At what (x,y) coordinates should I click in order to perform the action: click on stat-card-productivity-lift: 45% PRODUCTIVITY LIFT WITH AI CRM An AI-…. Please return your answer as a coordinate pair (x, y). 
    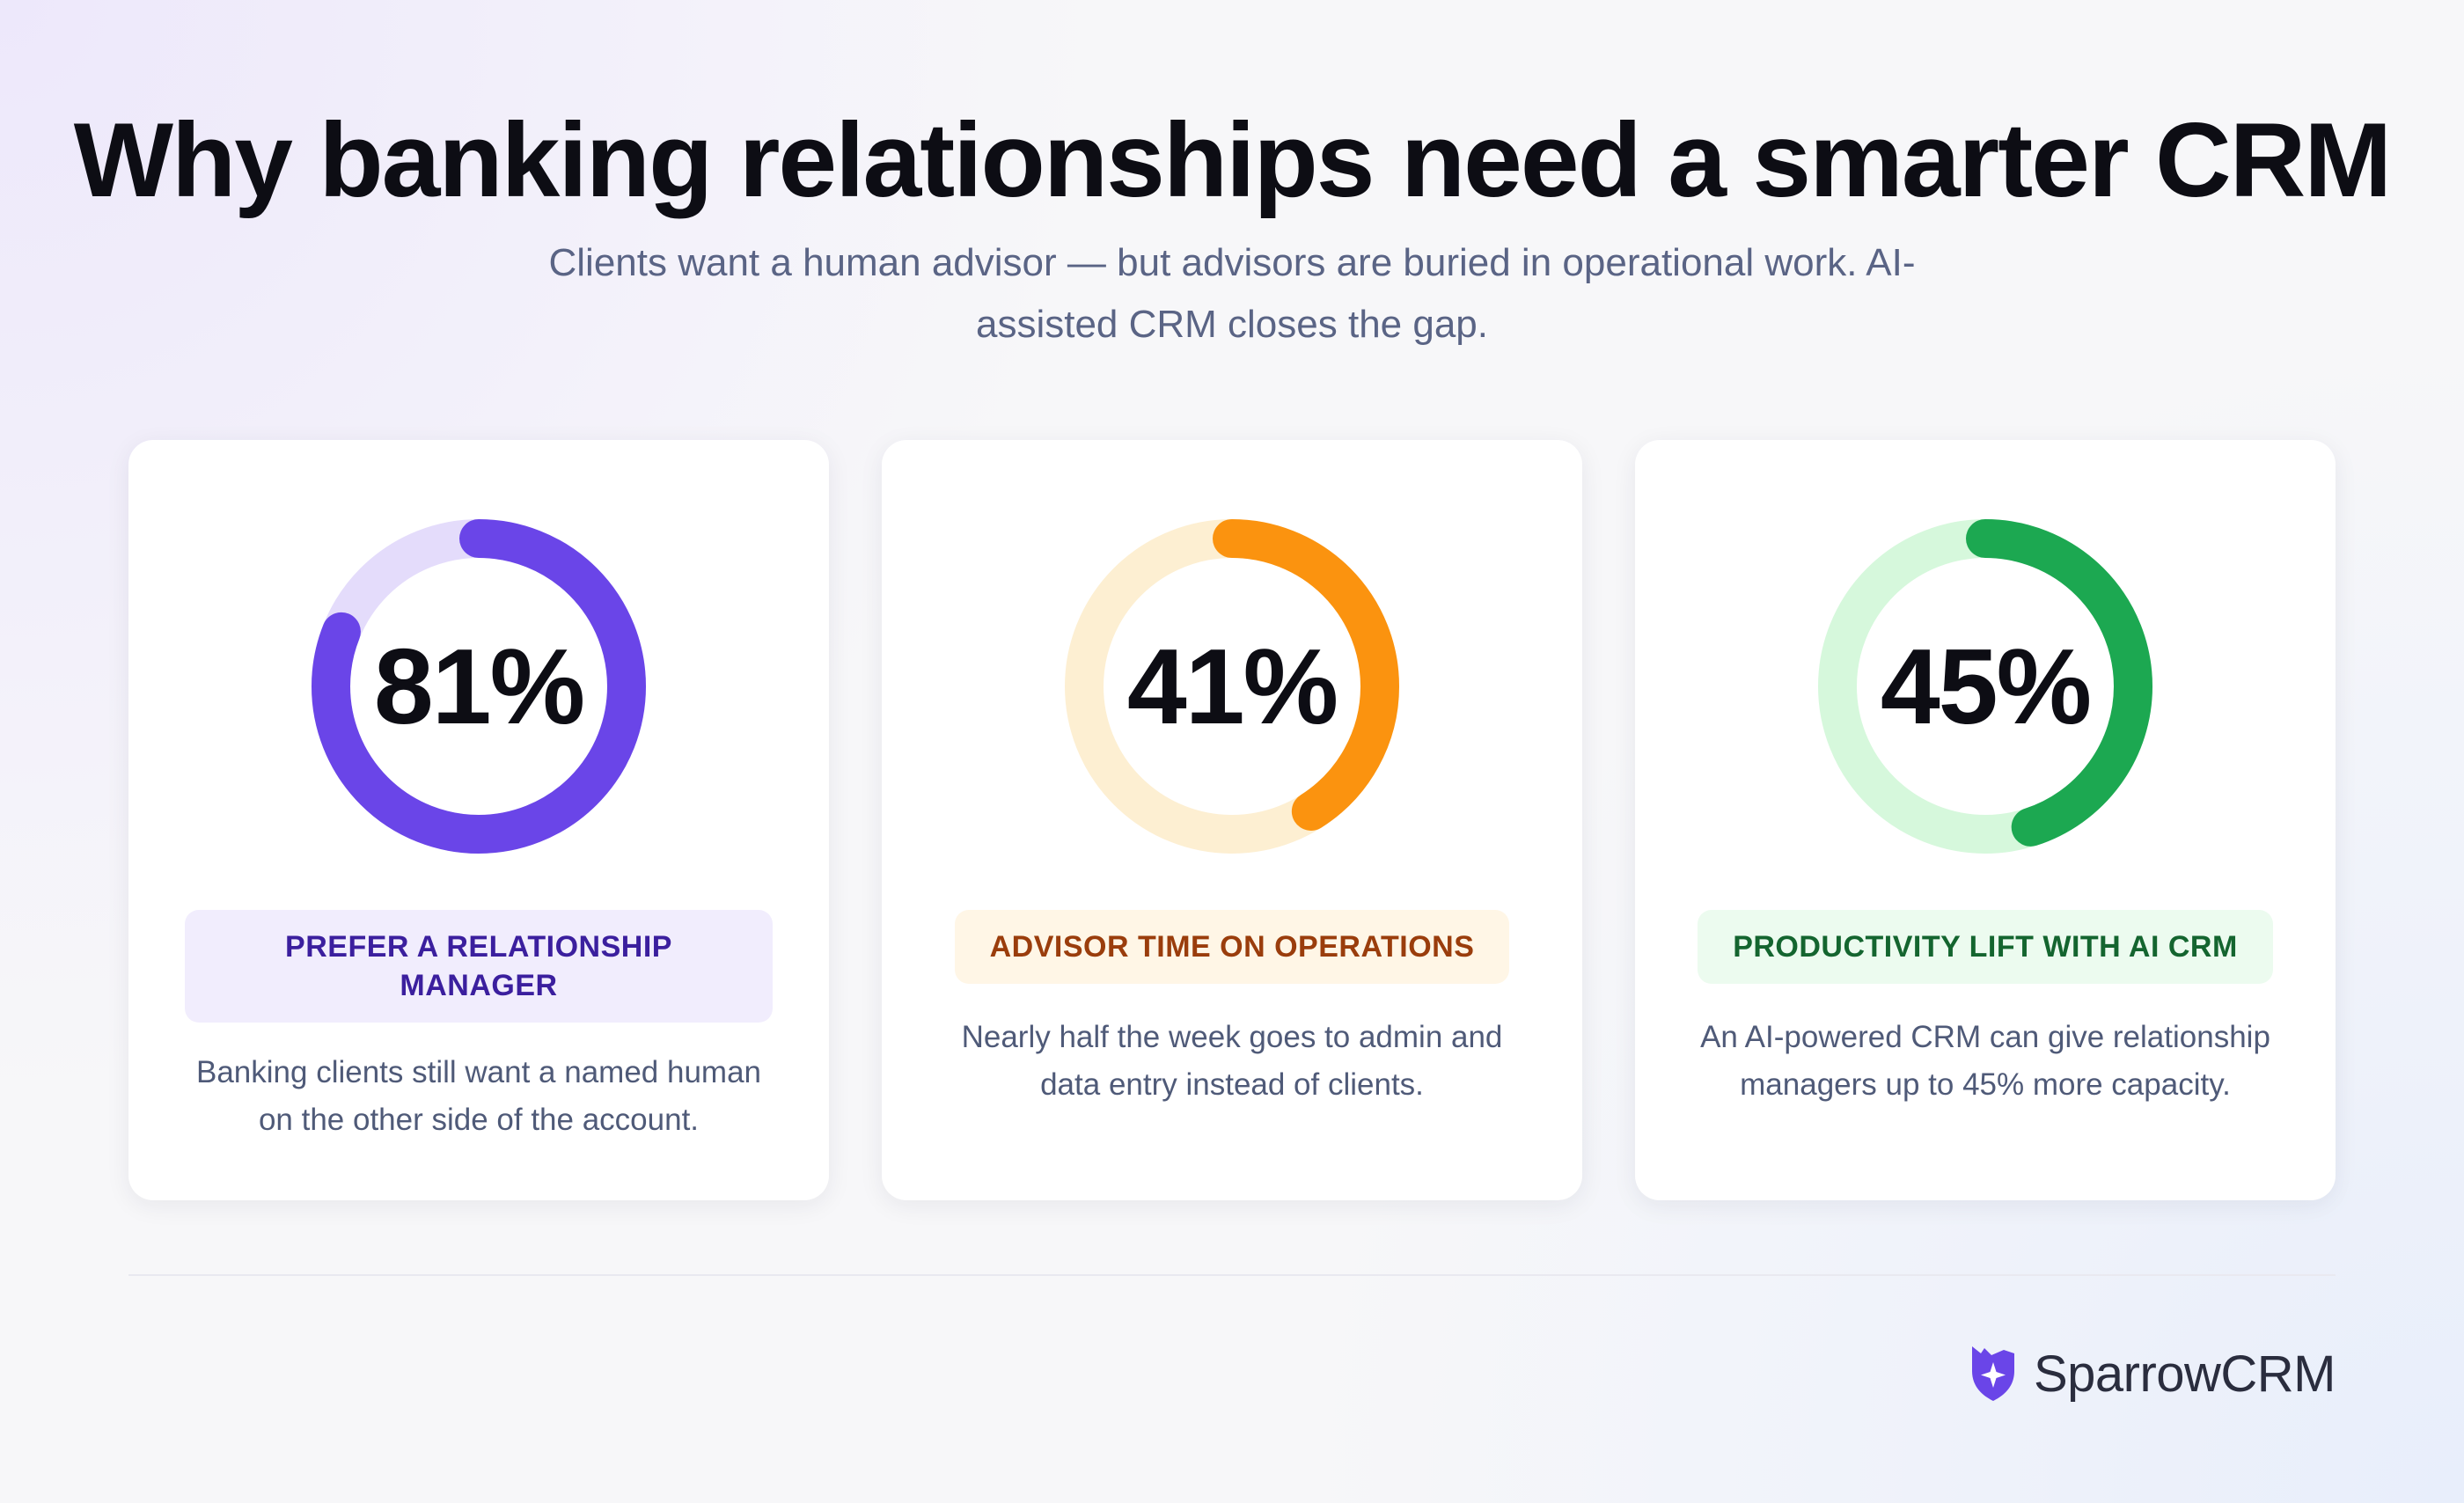
    Looking at the image, I should click on (1985, 820).